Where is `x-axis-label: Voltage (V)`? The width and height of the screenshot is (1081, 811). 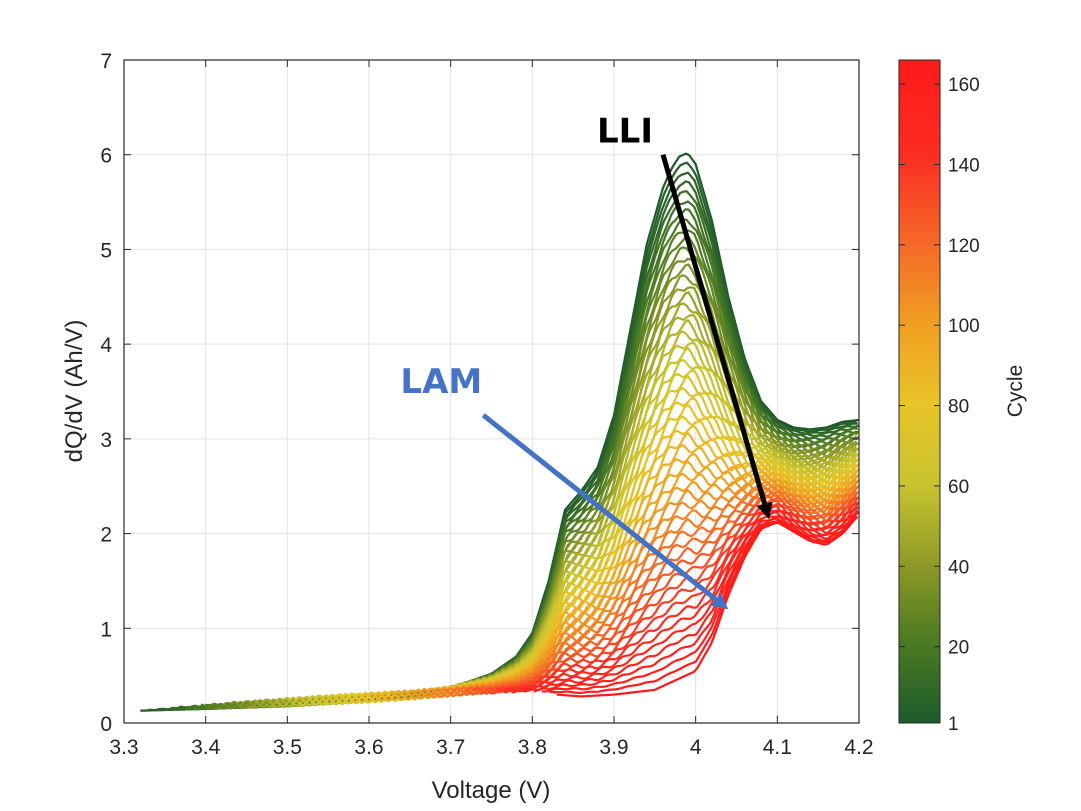
x-axis-label: Voltage (V) is located at coordinates (491, 790).